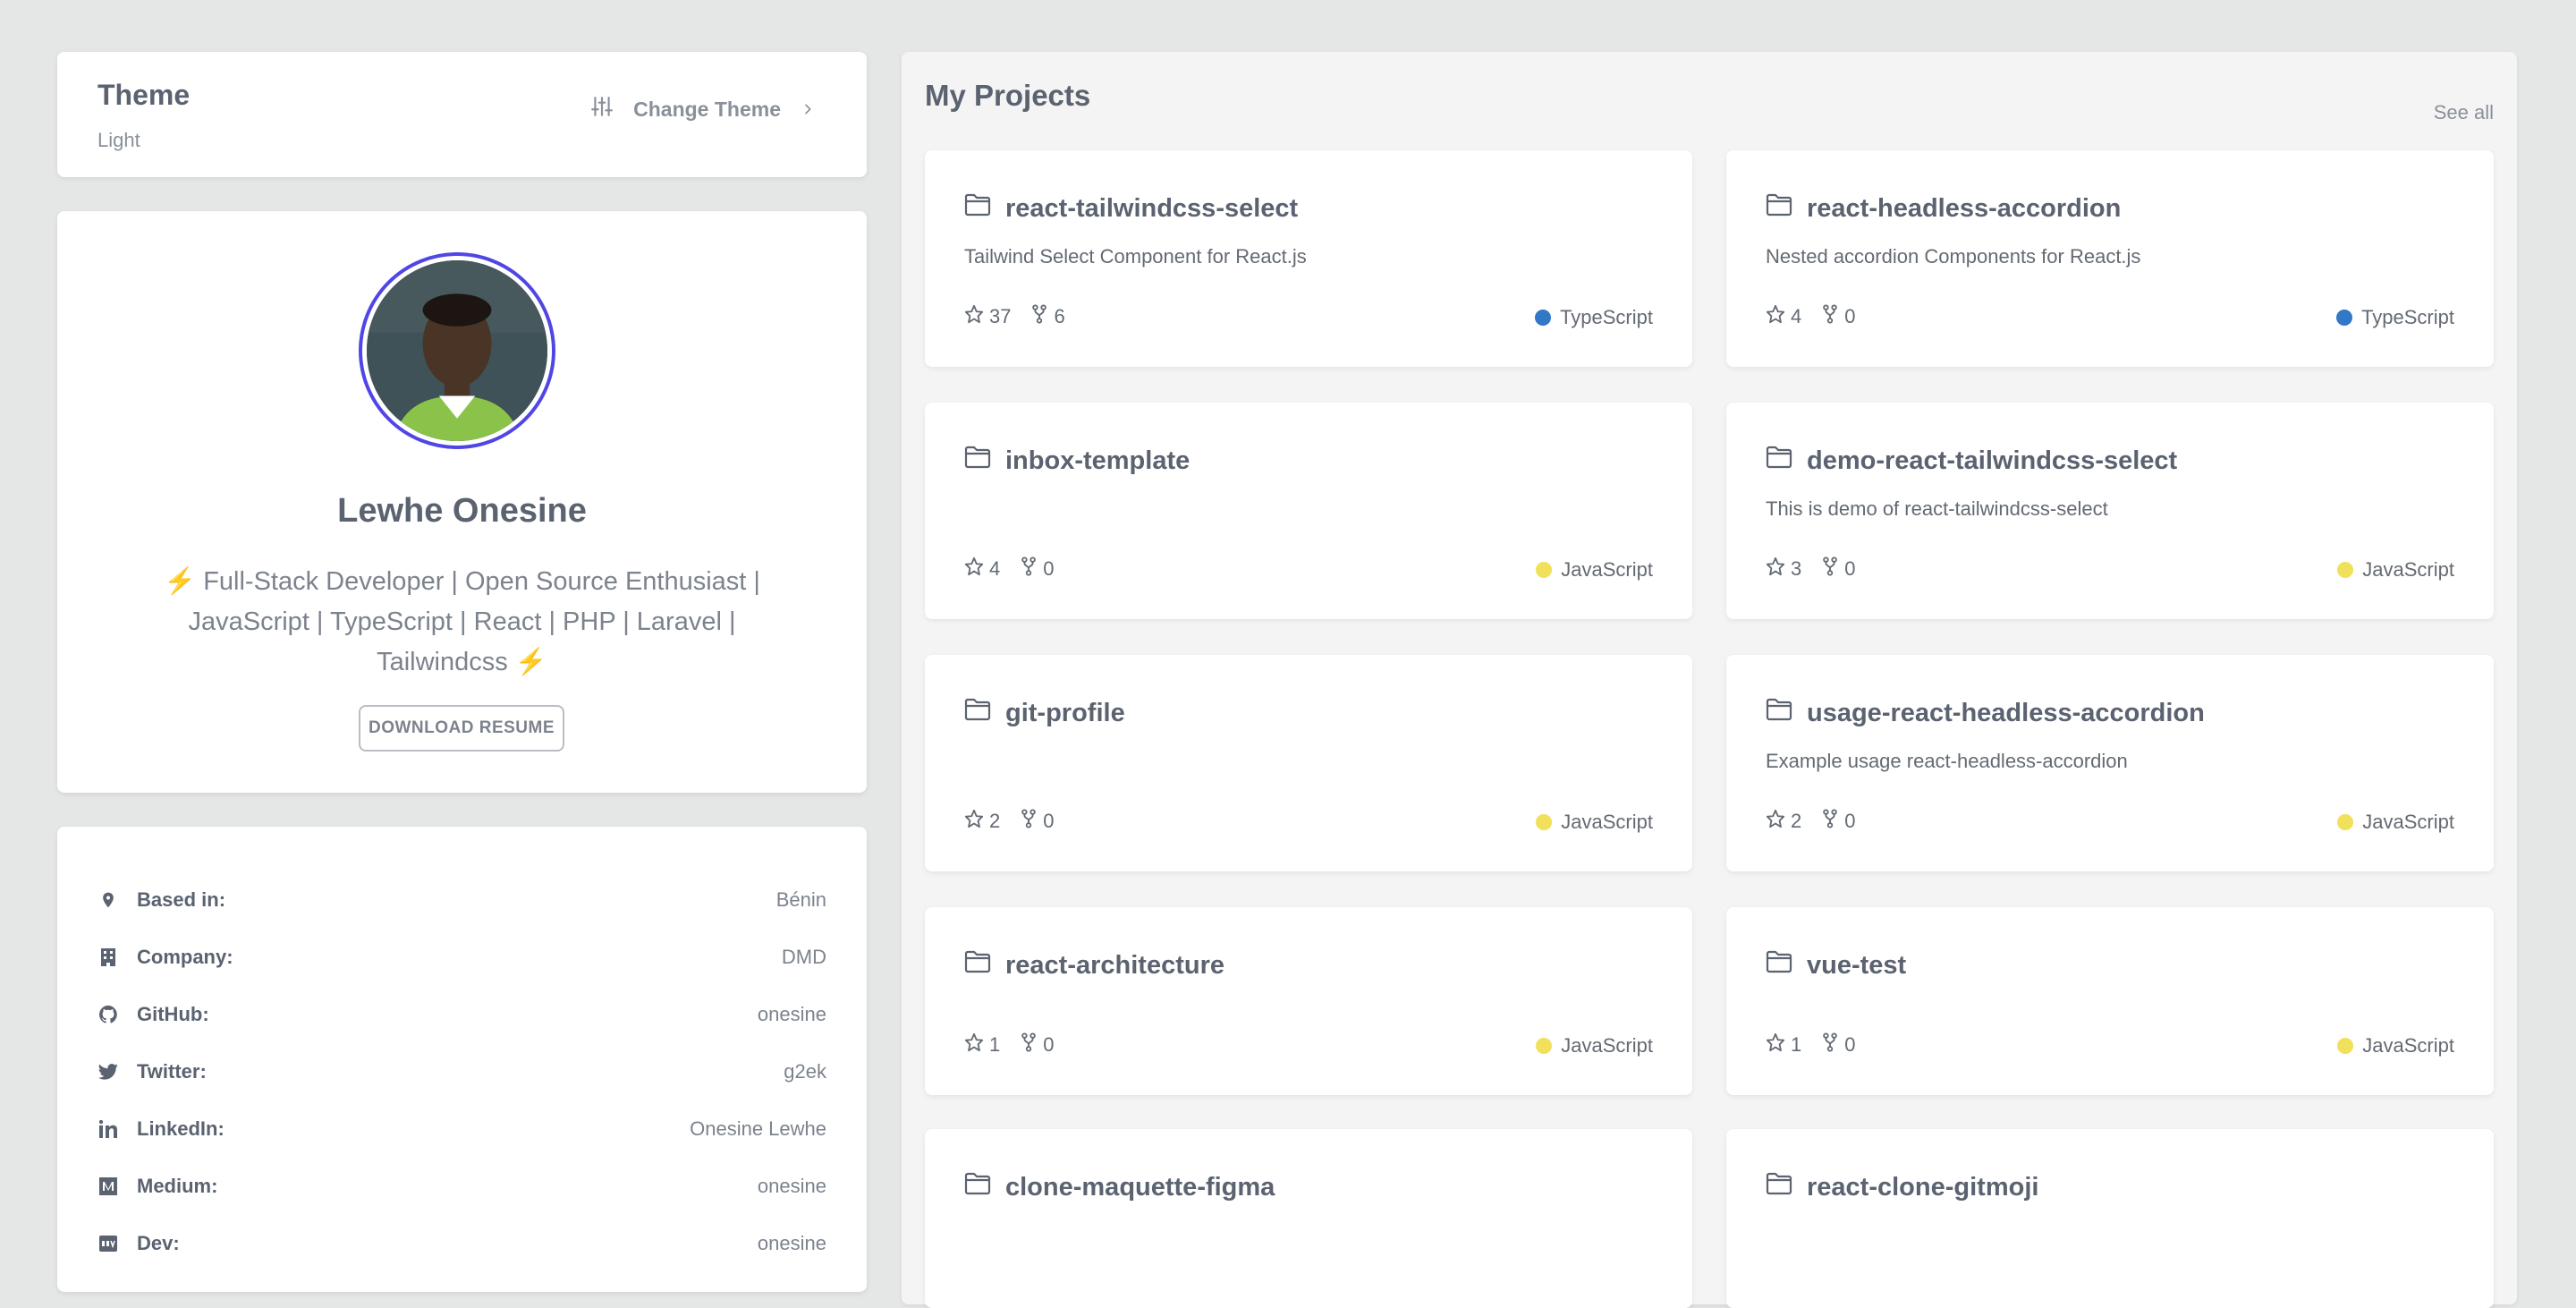 The image size is (2576, 1308). What do you see at coordinates (1971, 461) in the screenshot?
I see `project-title: demo-react-tailwindcss-select` at bounding box center [1971, 461].